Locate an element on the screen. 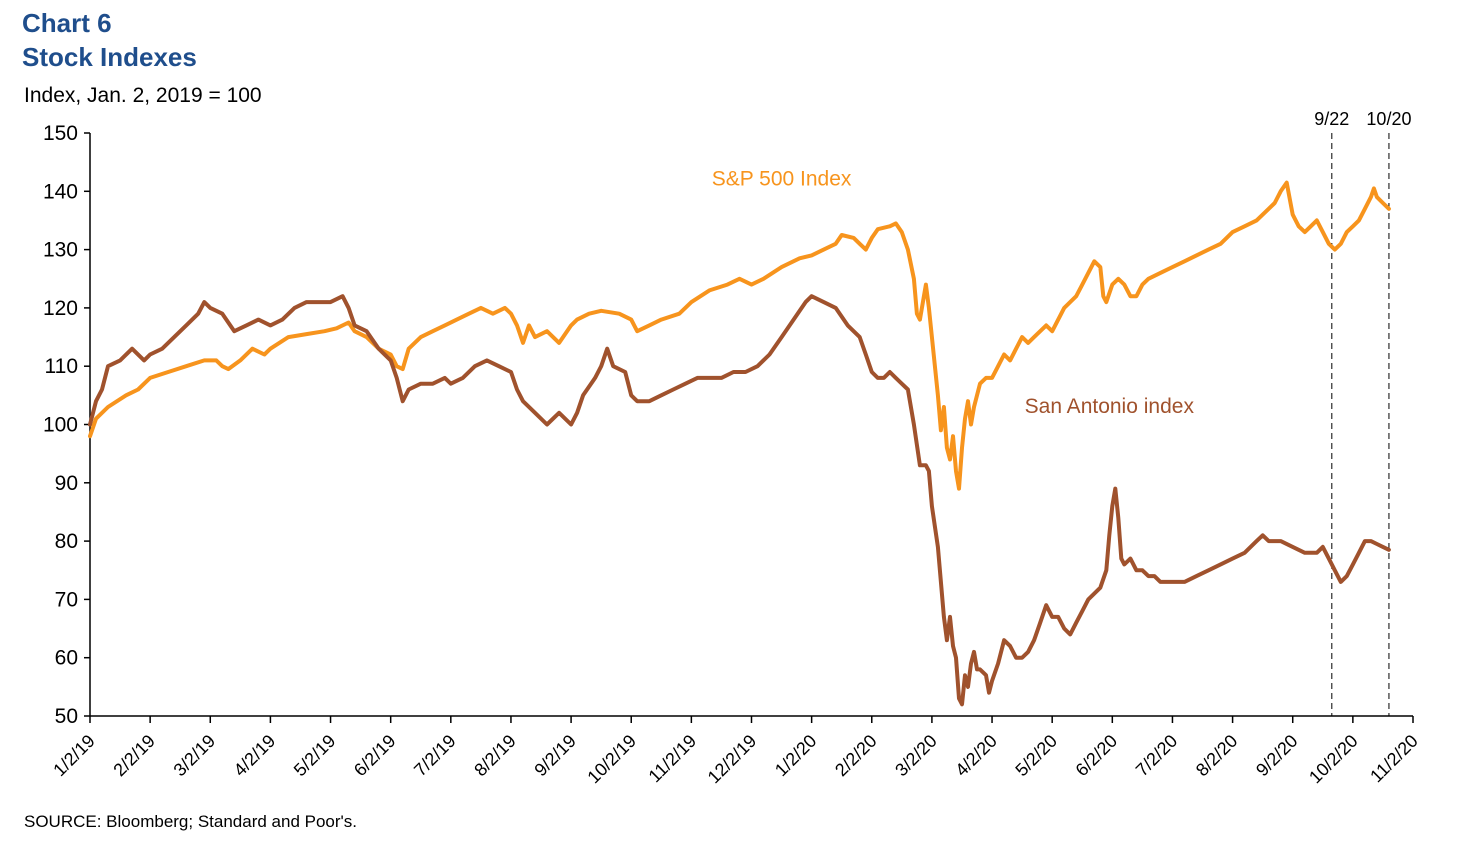 Image resolution: width=1481 pixels, height=844 pixels. chart-title: Stock Indexes is located at coordinates (109, 57).